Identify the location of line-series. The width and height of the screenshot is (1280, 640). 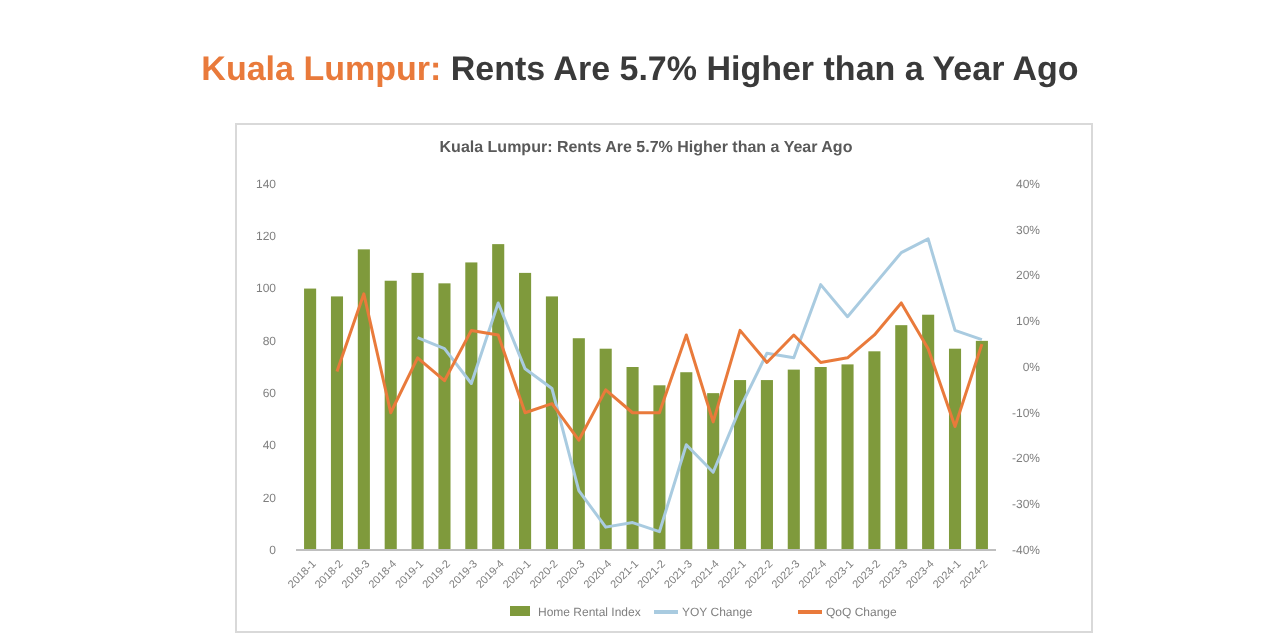
(659, 367).